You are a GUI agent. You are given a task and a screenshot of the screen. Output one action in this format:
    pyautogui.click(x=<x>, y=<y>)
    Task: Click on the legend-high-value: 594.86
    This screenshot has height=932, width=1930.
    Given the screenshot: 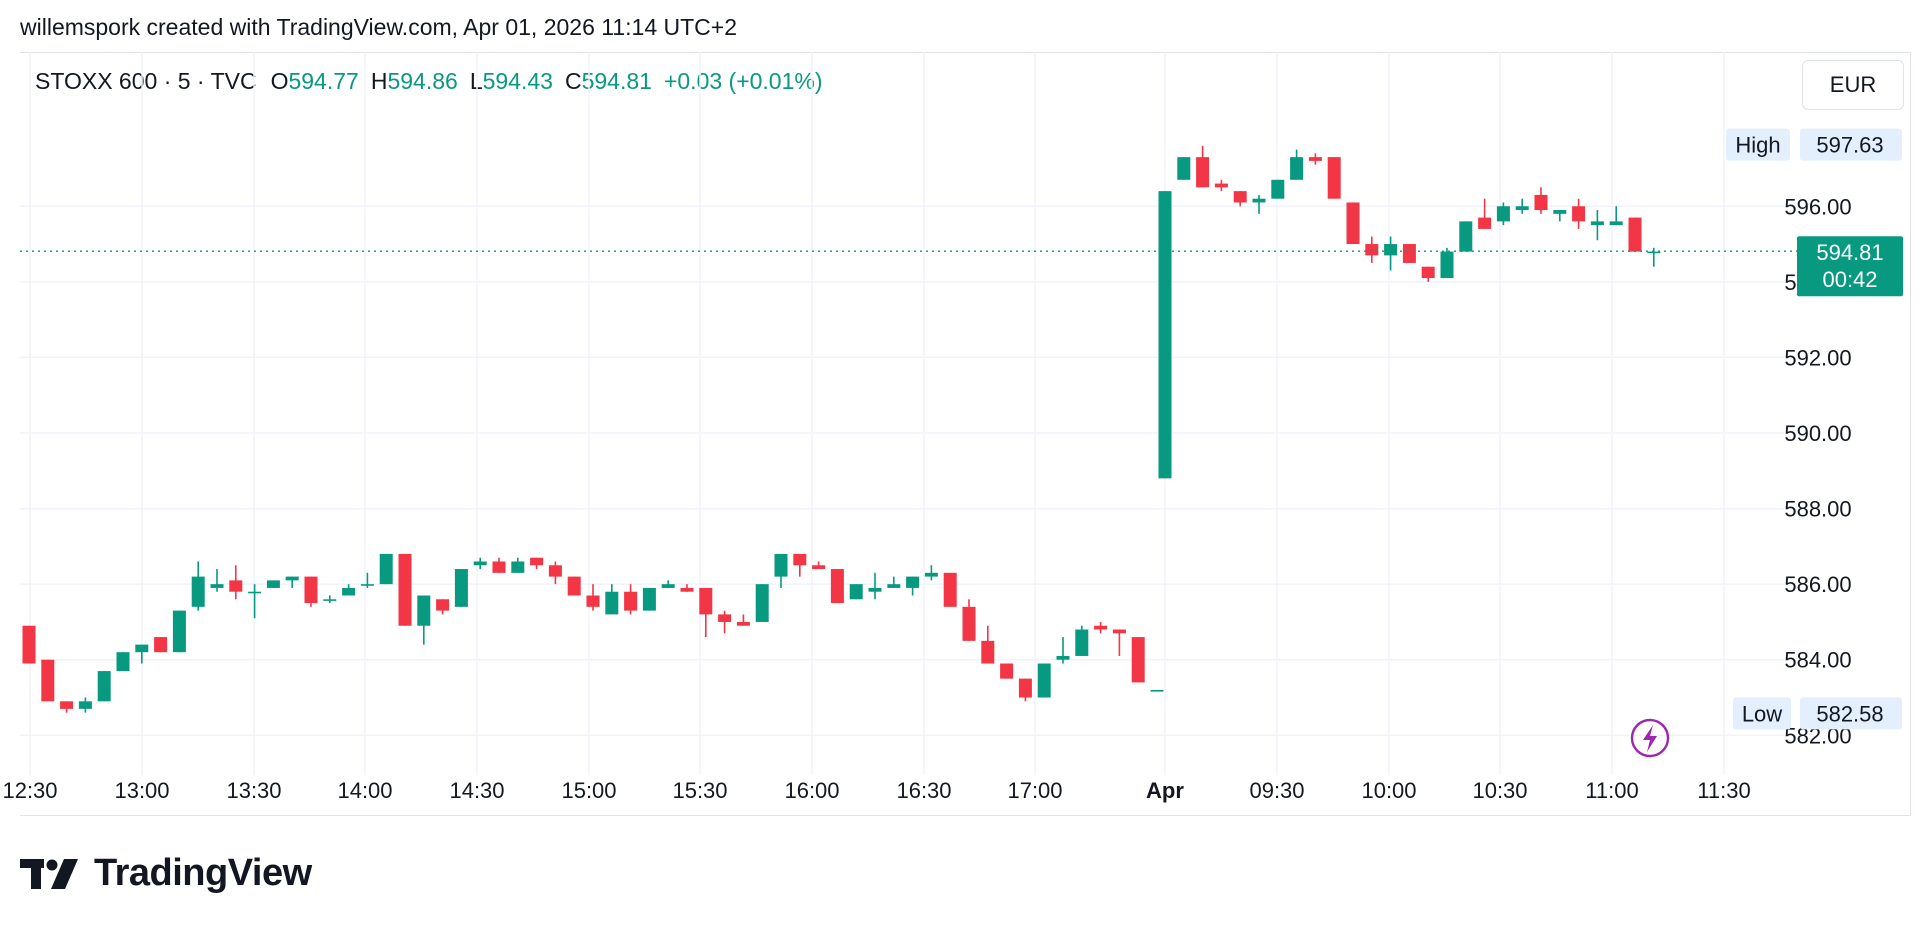 What is the action you would take?
    pyautogui.click(x=422, y=81)
    